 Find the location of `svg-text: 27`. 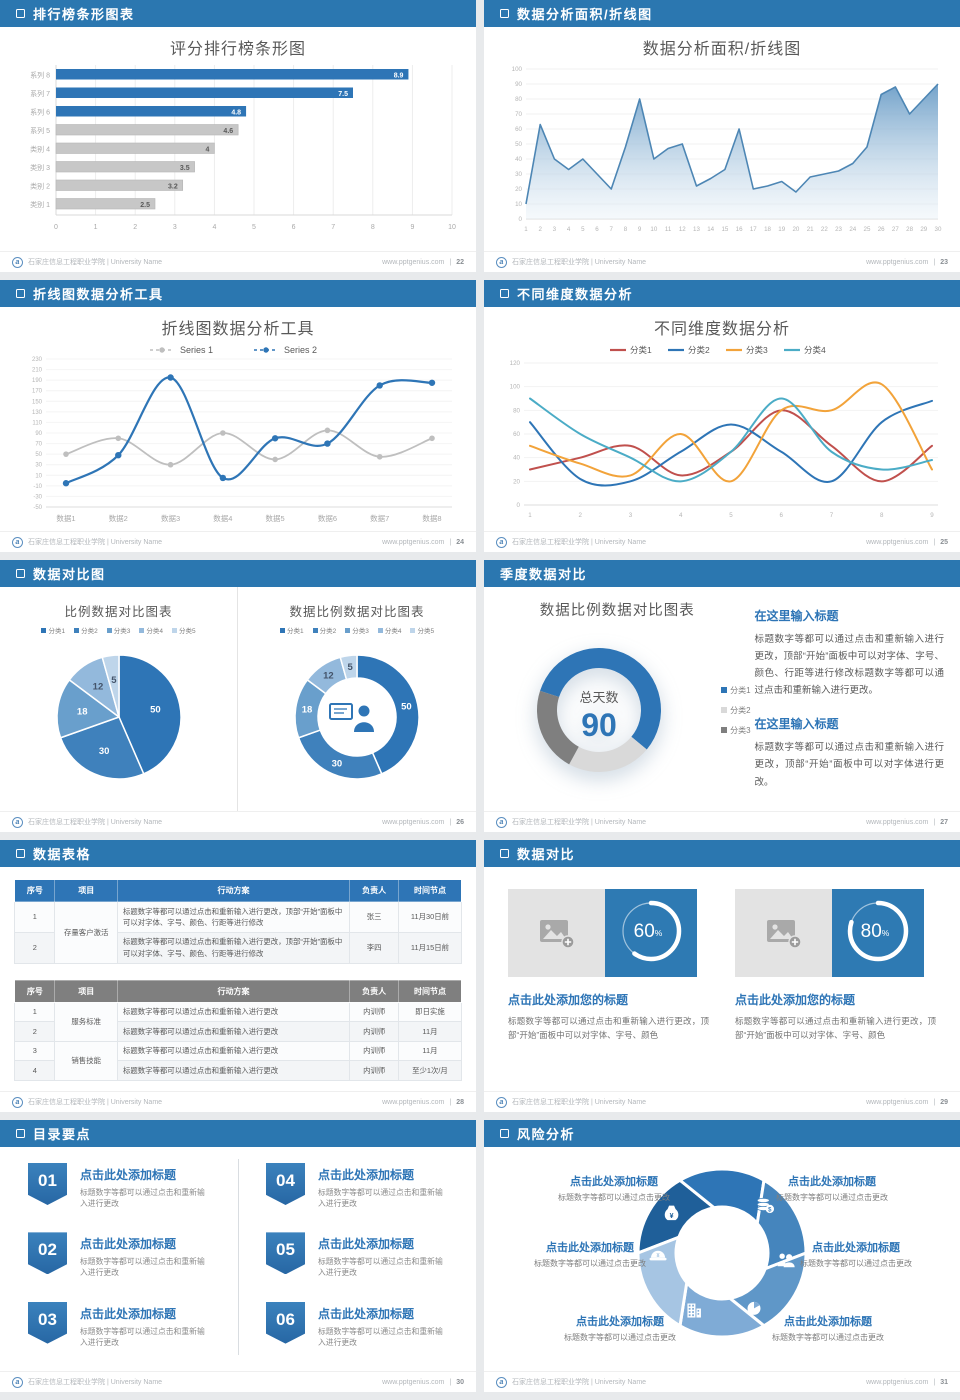

svg-text: 27 is located at coordinates (895, 229).